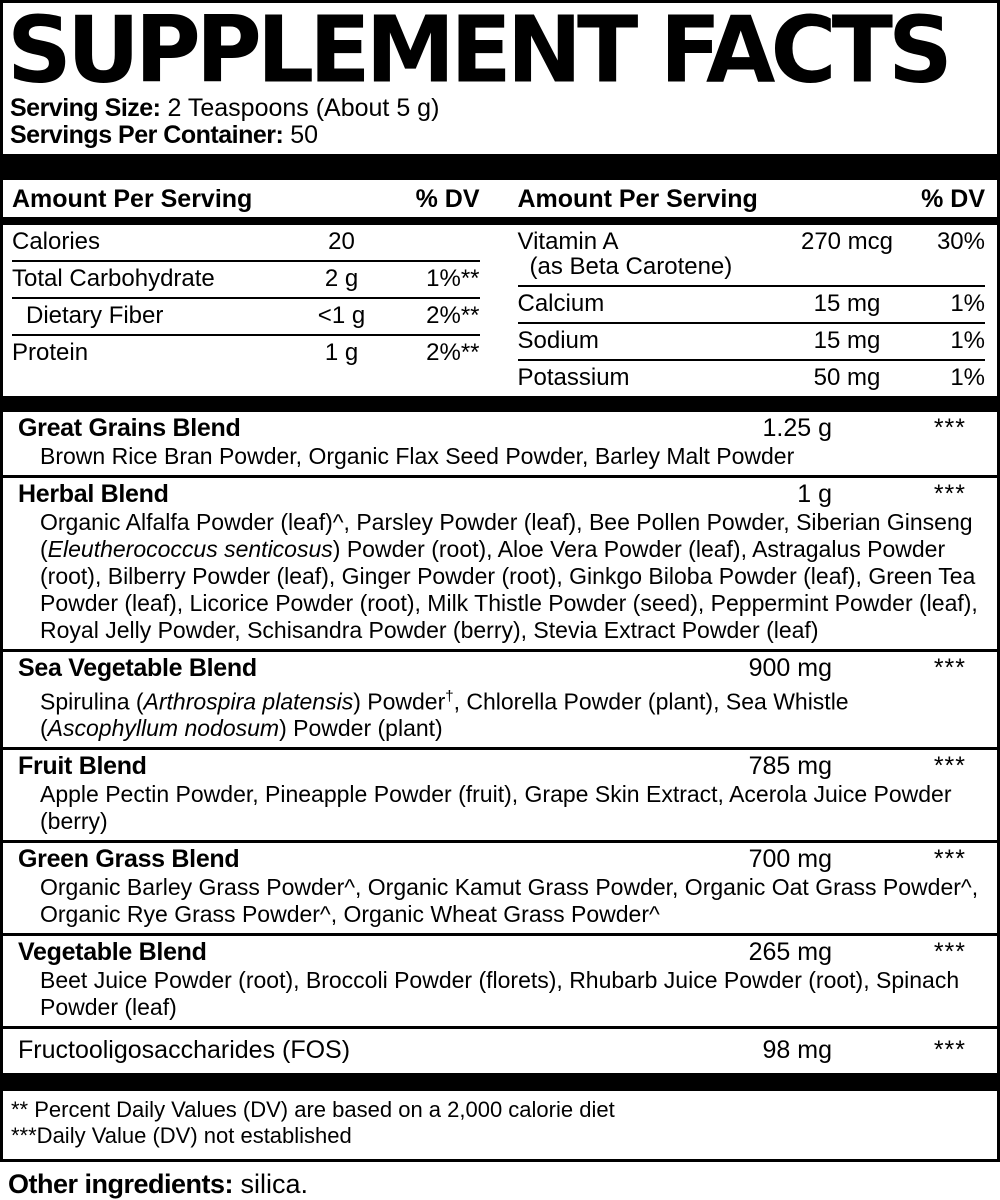 This screenshot has height=1200, width=1000. I want to click on blend-name: Fruit Blend, so click(82, 766).